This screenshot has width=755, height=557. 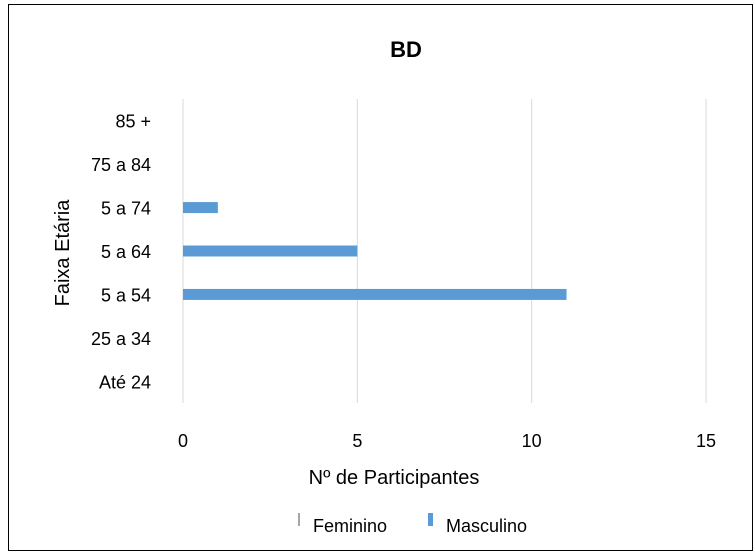 What do you see at coordinates (706, 441) in the screenshot?
I see `x-tick-label: 15` at bounding box center [706, 441].